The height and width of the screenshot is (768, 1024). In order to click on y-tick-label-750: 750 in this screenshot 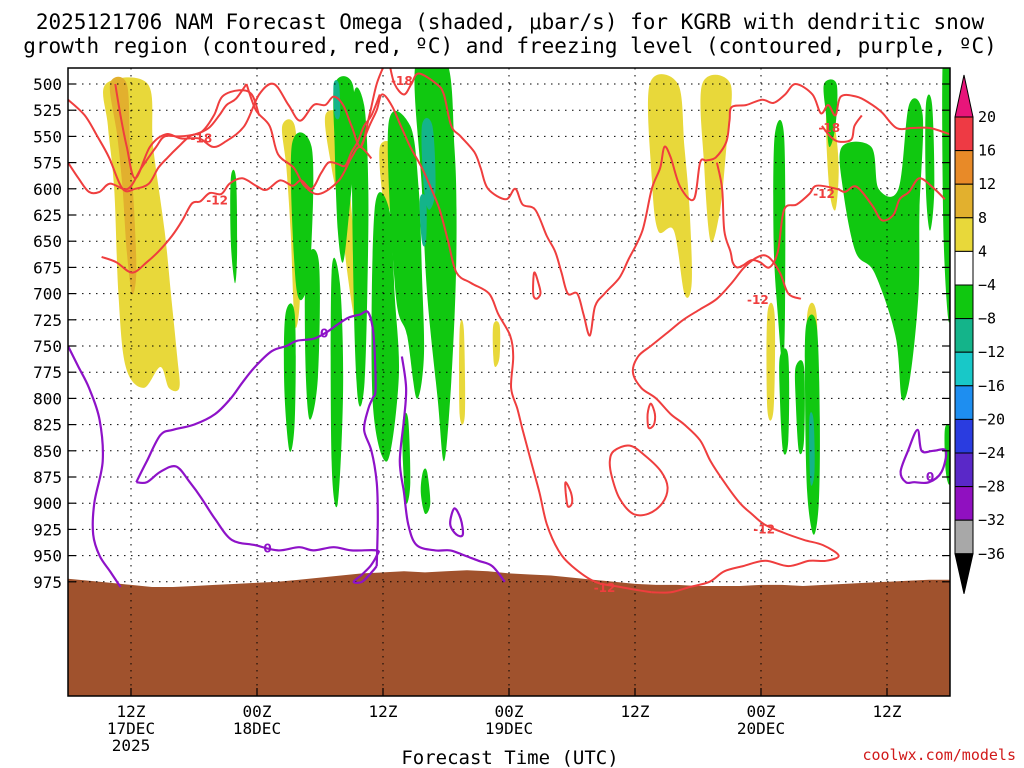, I will do `click(47, 346)`.